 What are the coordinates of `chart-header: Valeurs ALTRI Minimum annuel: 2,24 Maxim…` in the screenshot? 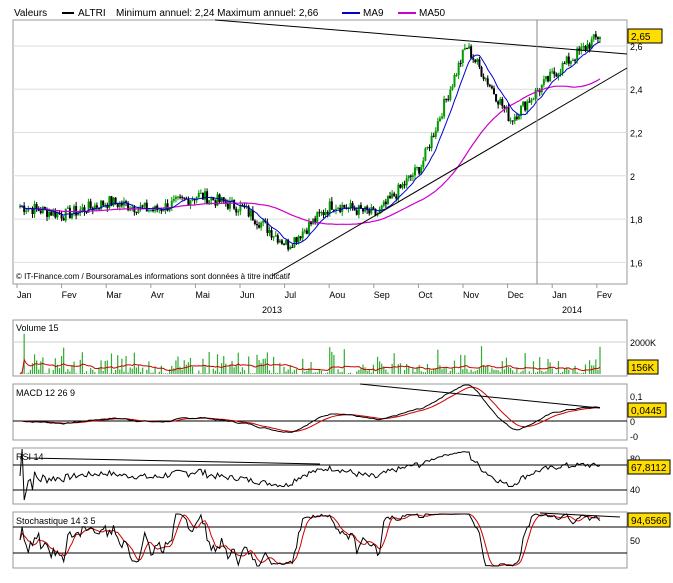 It's located at (230, 13).